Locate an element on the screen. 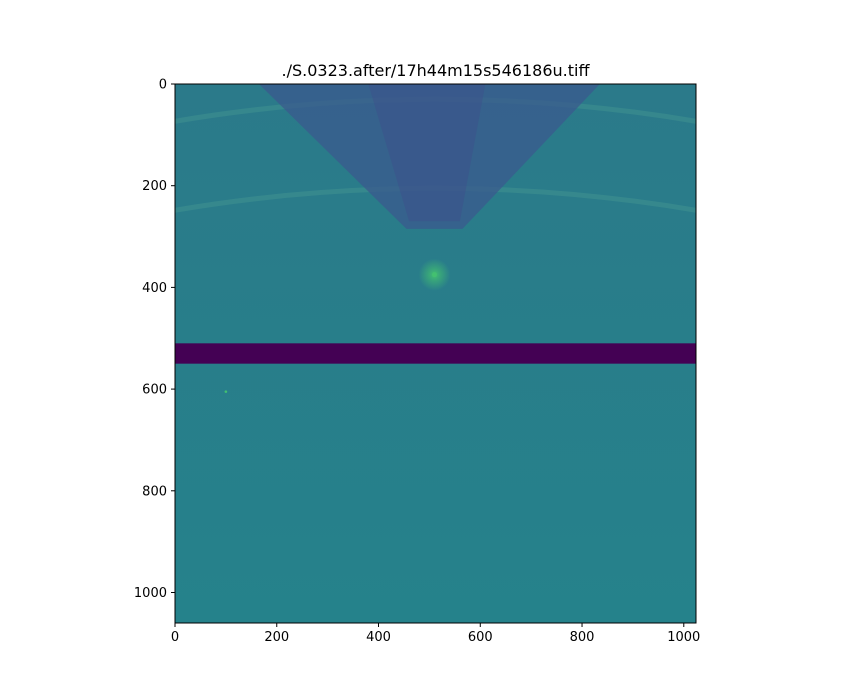  beamstop-shadow is located at coordinates (429, 156).